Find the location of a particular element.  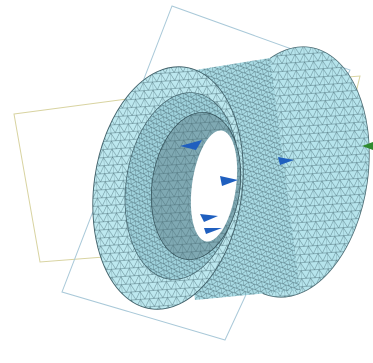

axis-marker is located at coordinates (367, 146).